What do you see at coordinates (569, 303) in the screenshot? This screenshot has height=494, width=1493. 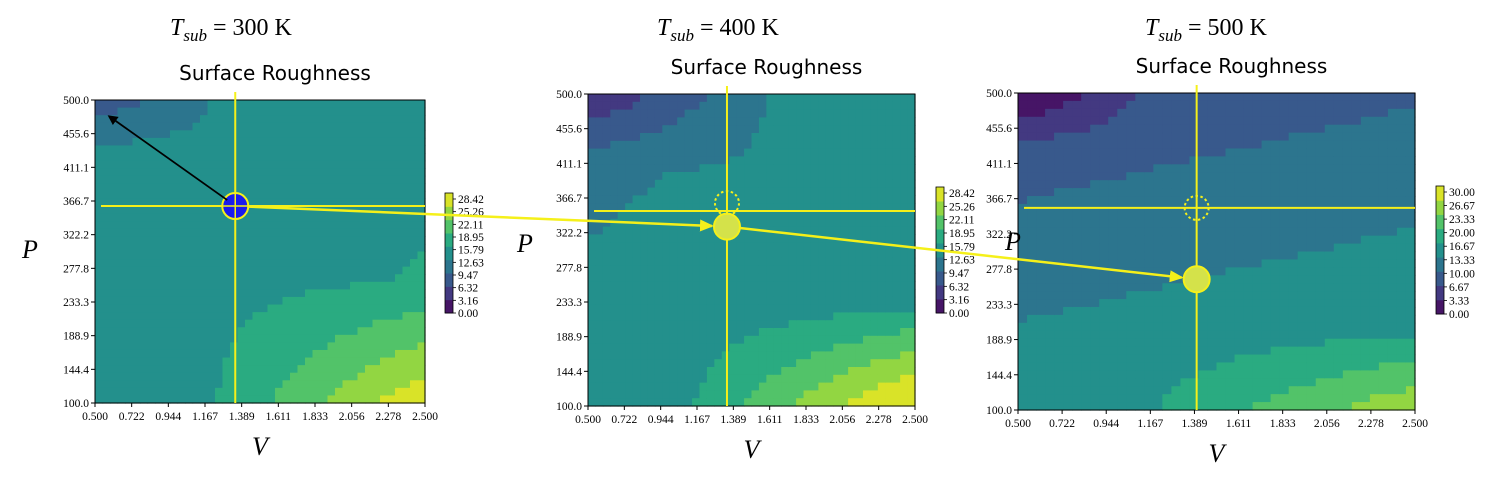 I see `y-tick-label: 233.3` at bounding box center [569, 303].